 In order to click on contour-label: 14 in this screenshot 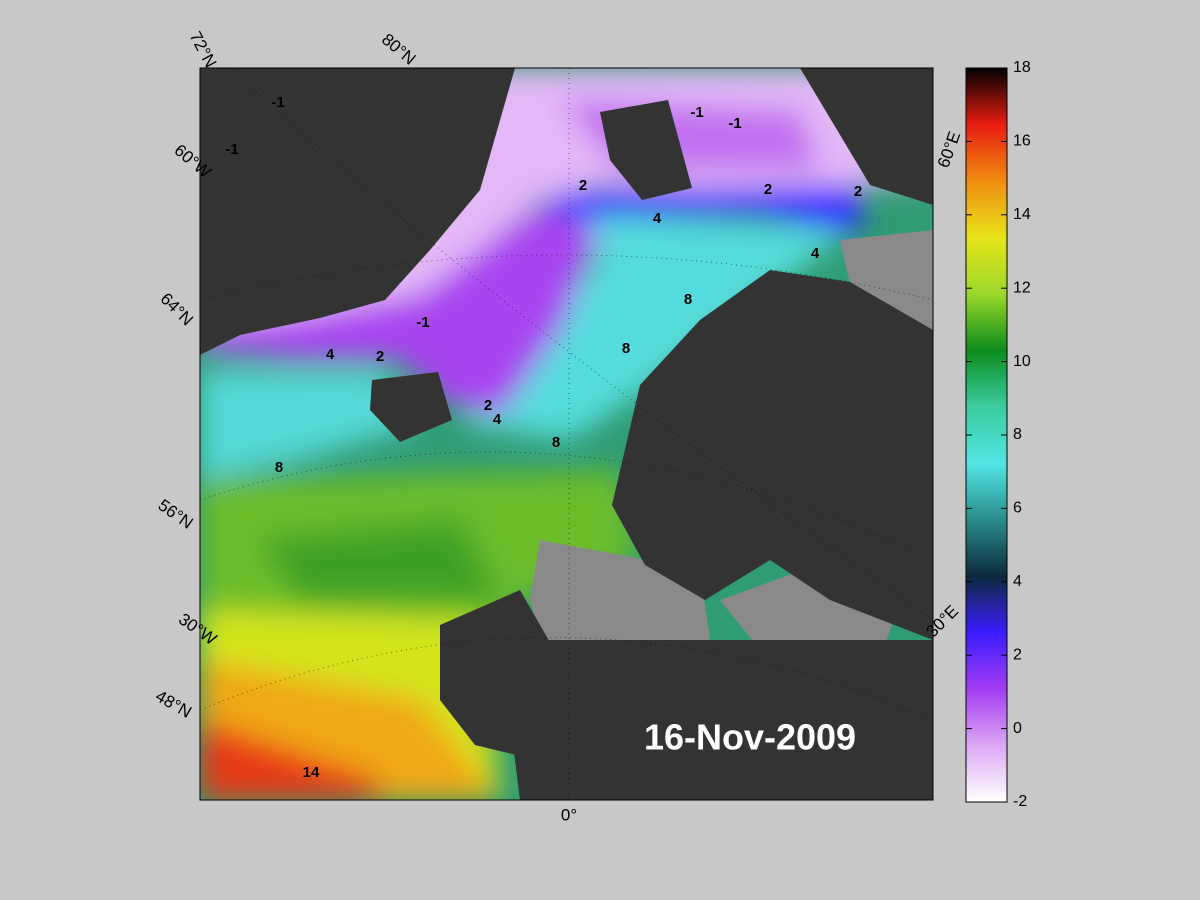, I will do `click(311, 772)`.